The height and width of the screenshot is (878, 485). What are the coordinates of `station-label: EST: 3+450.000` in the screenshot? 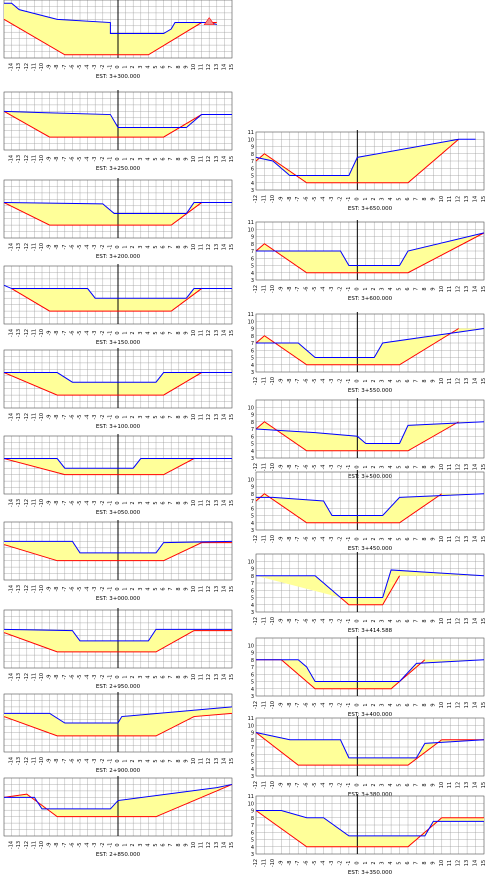 It's located at (370, 549).